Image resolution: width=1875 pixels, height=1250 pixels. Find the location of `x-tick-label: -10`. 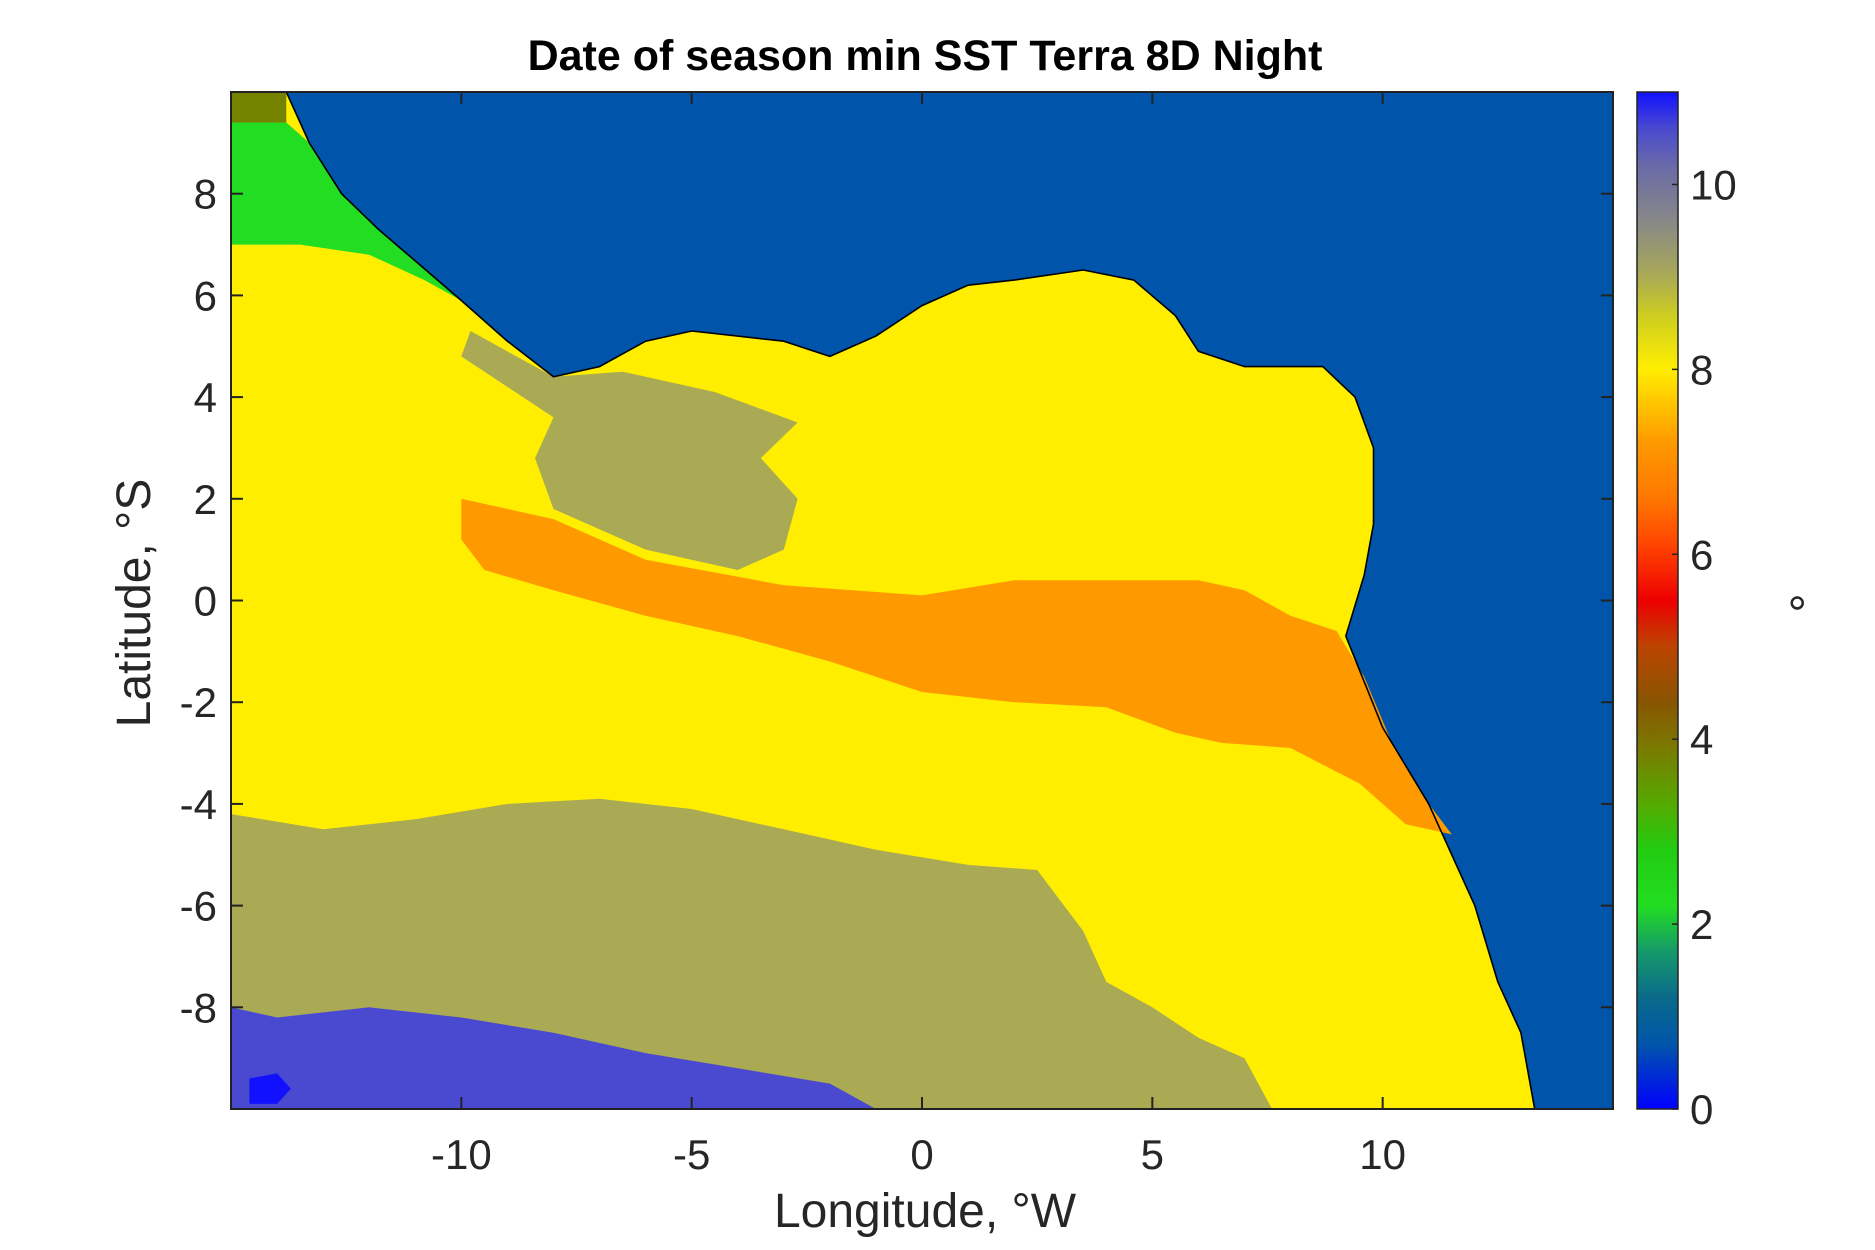

x-tick-label: -10 is located at coordinates (461, 1154).